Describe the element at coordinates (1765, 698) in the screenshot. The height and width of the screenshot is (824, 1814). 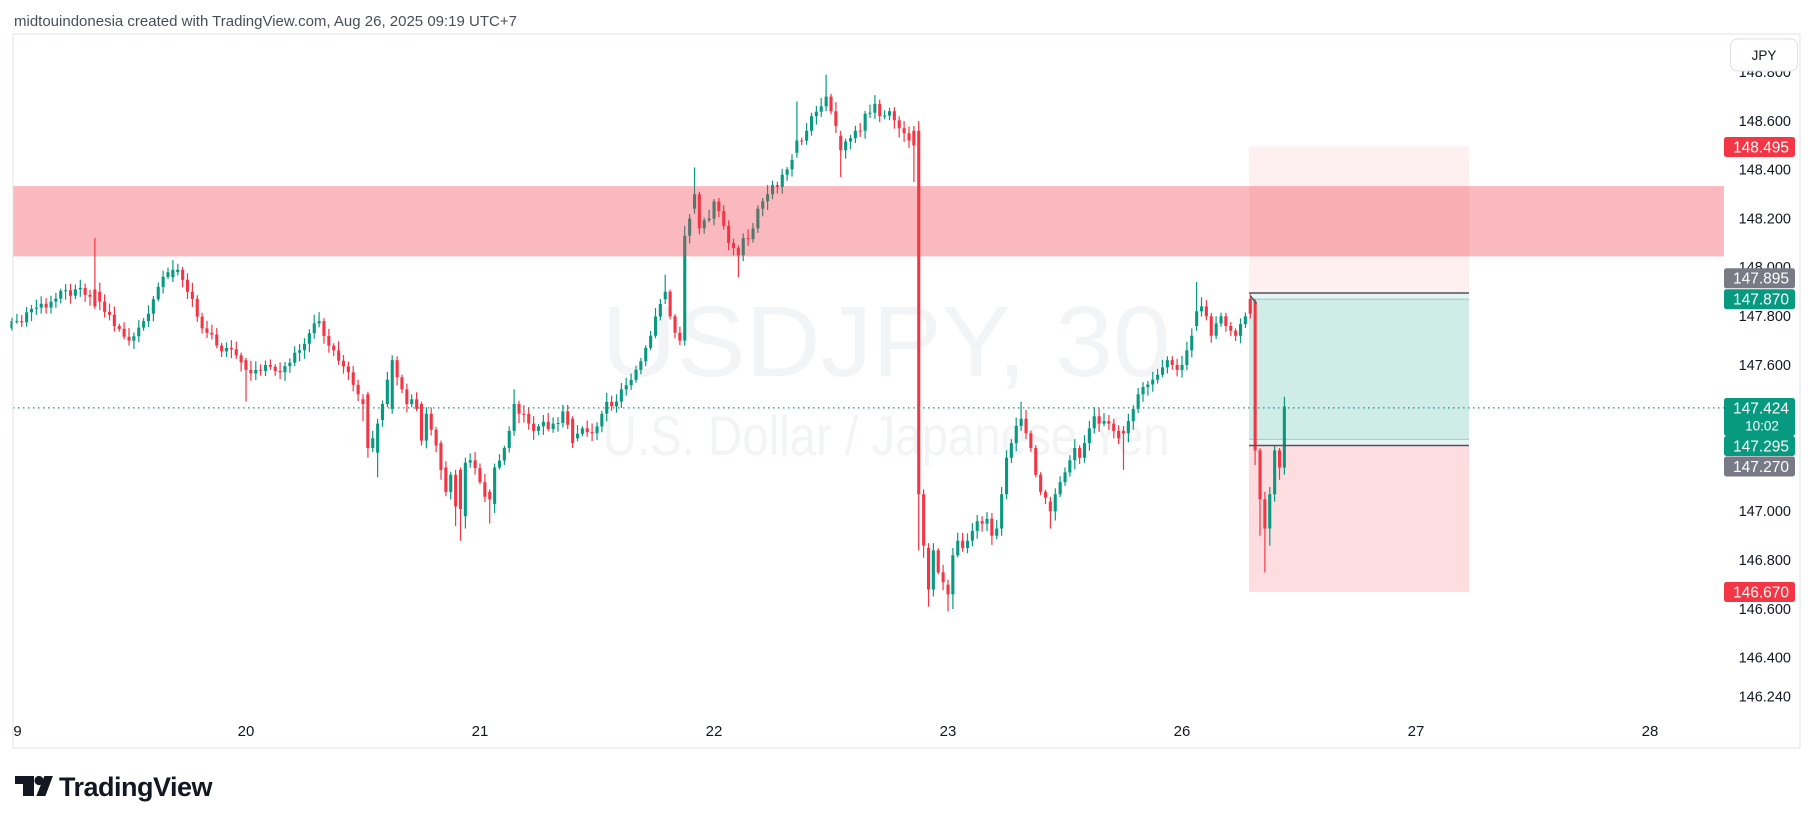
I see `svg-text: 146.240` at that location.